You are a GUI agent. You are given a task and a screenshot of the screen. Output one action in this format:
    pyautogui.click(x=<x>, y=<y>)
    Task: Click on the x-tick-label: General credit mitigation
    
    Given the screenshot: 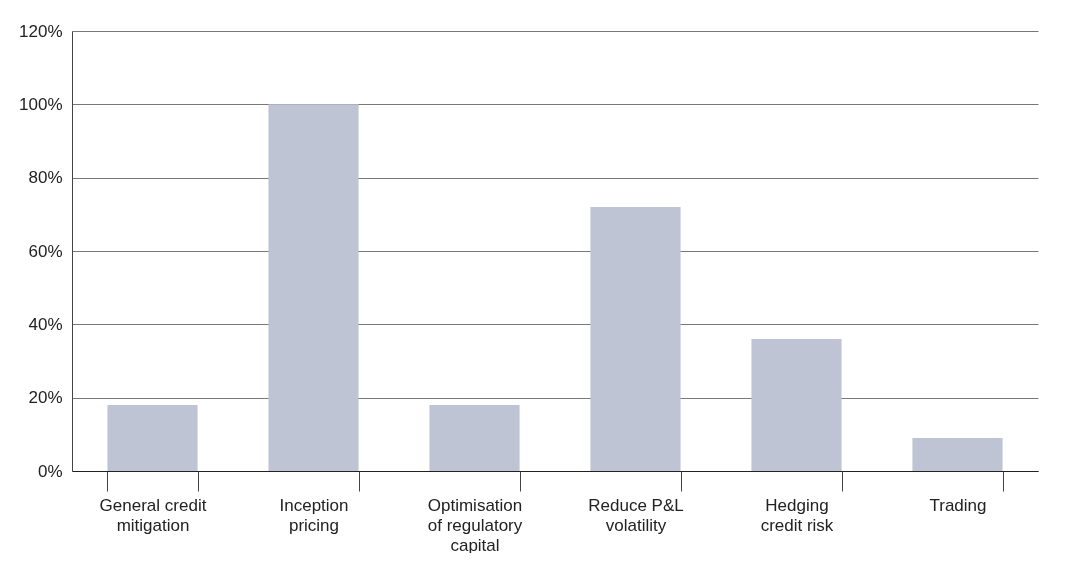 What is the action you would take?
    pyautogui.click(x=153, y=515)
    